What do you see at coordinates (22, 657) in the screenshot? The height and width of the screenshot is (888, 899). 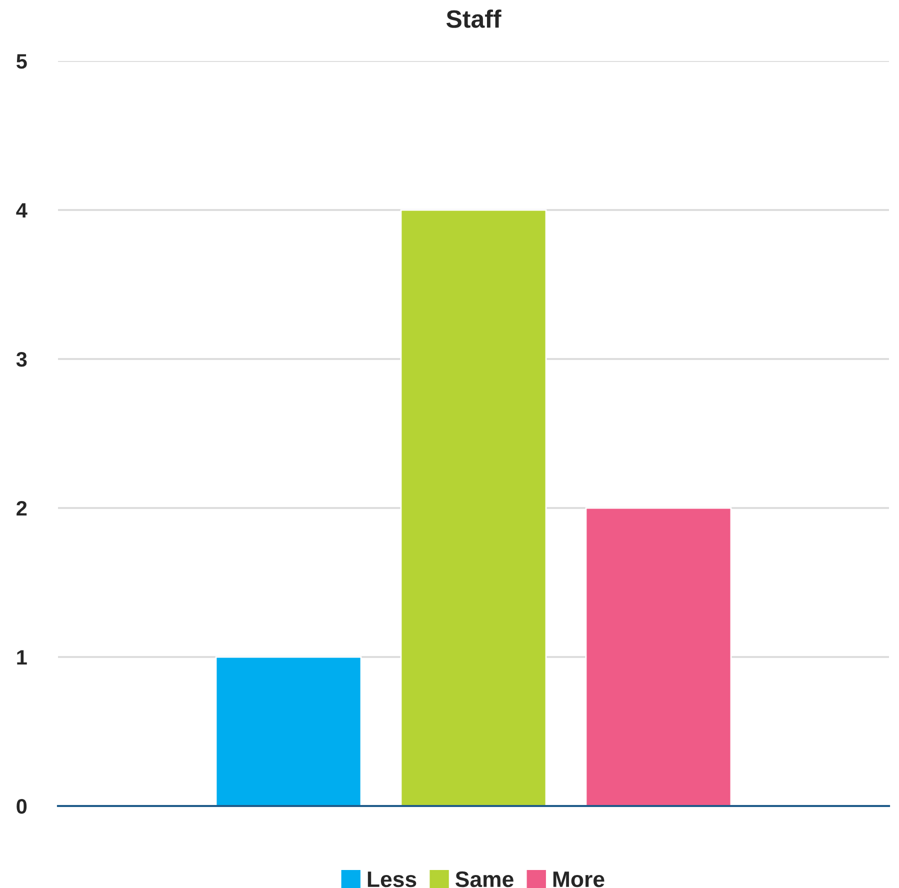 I see `y-tick-label: 1` at bounding box center [22, 657].